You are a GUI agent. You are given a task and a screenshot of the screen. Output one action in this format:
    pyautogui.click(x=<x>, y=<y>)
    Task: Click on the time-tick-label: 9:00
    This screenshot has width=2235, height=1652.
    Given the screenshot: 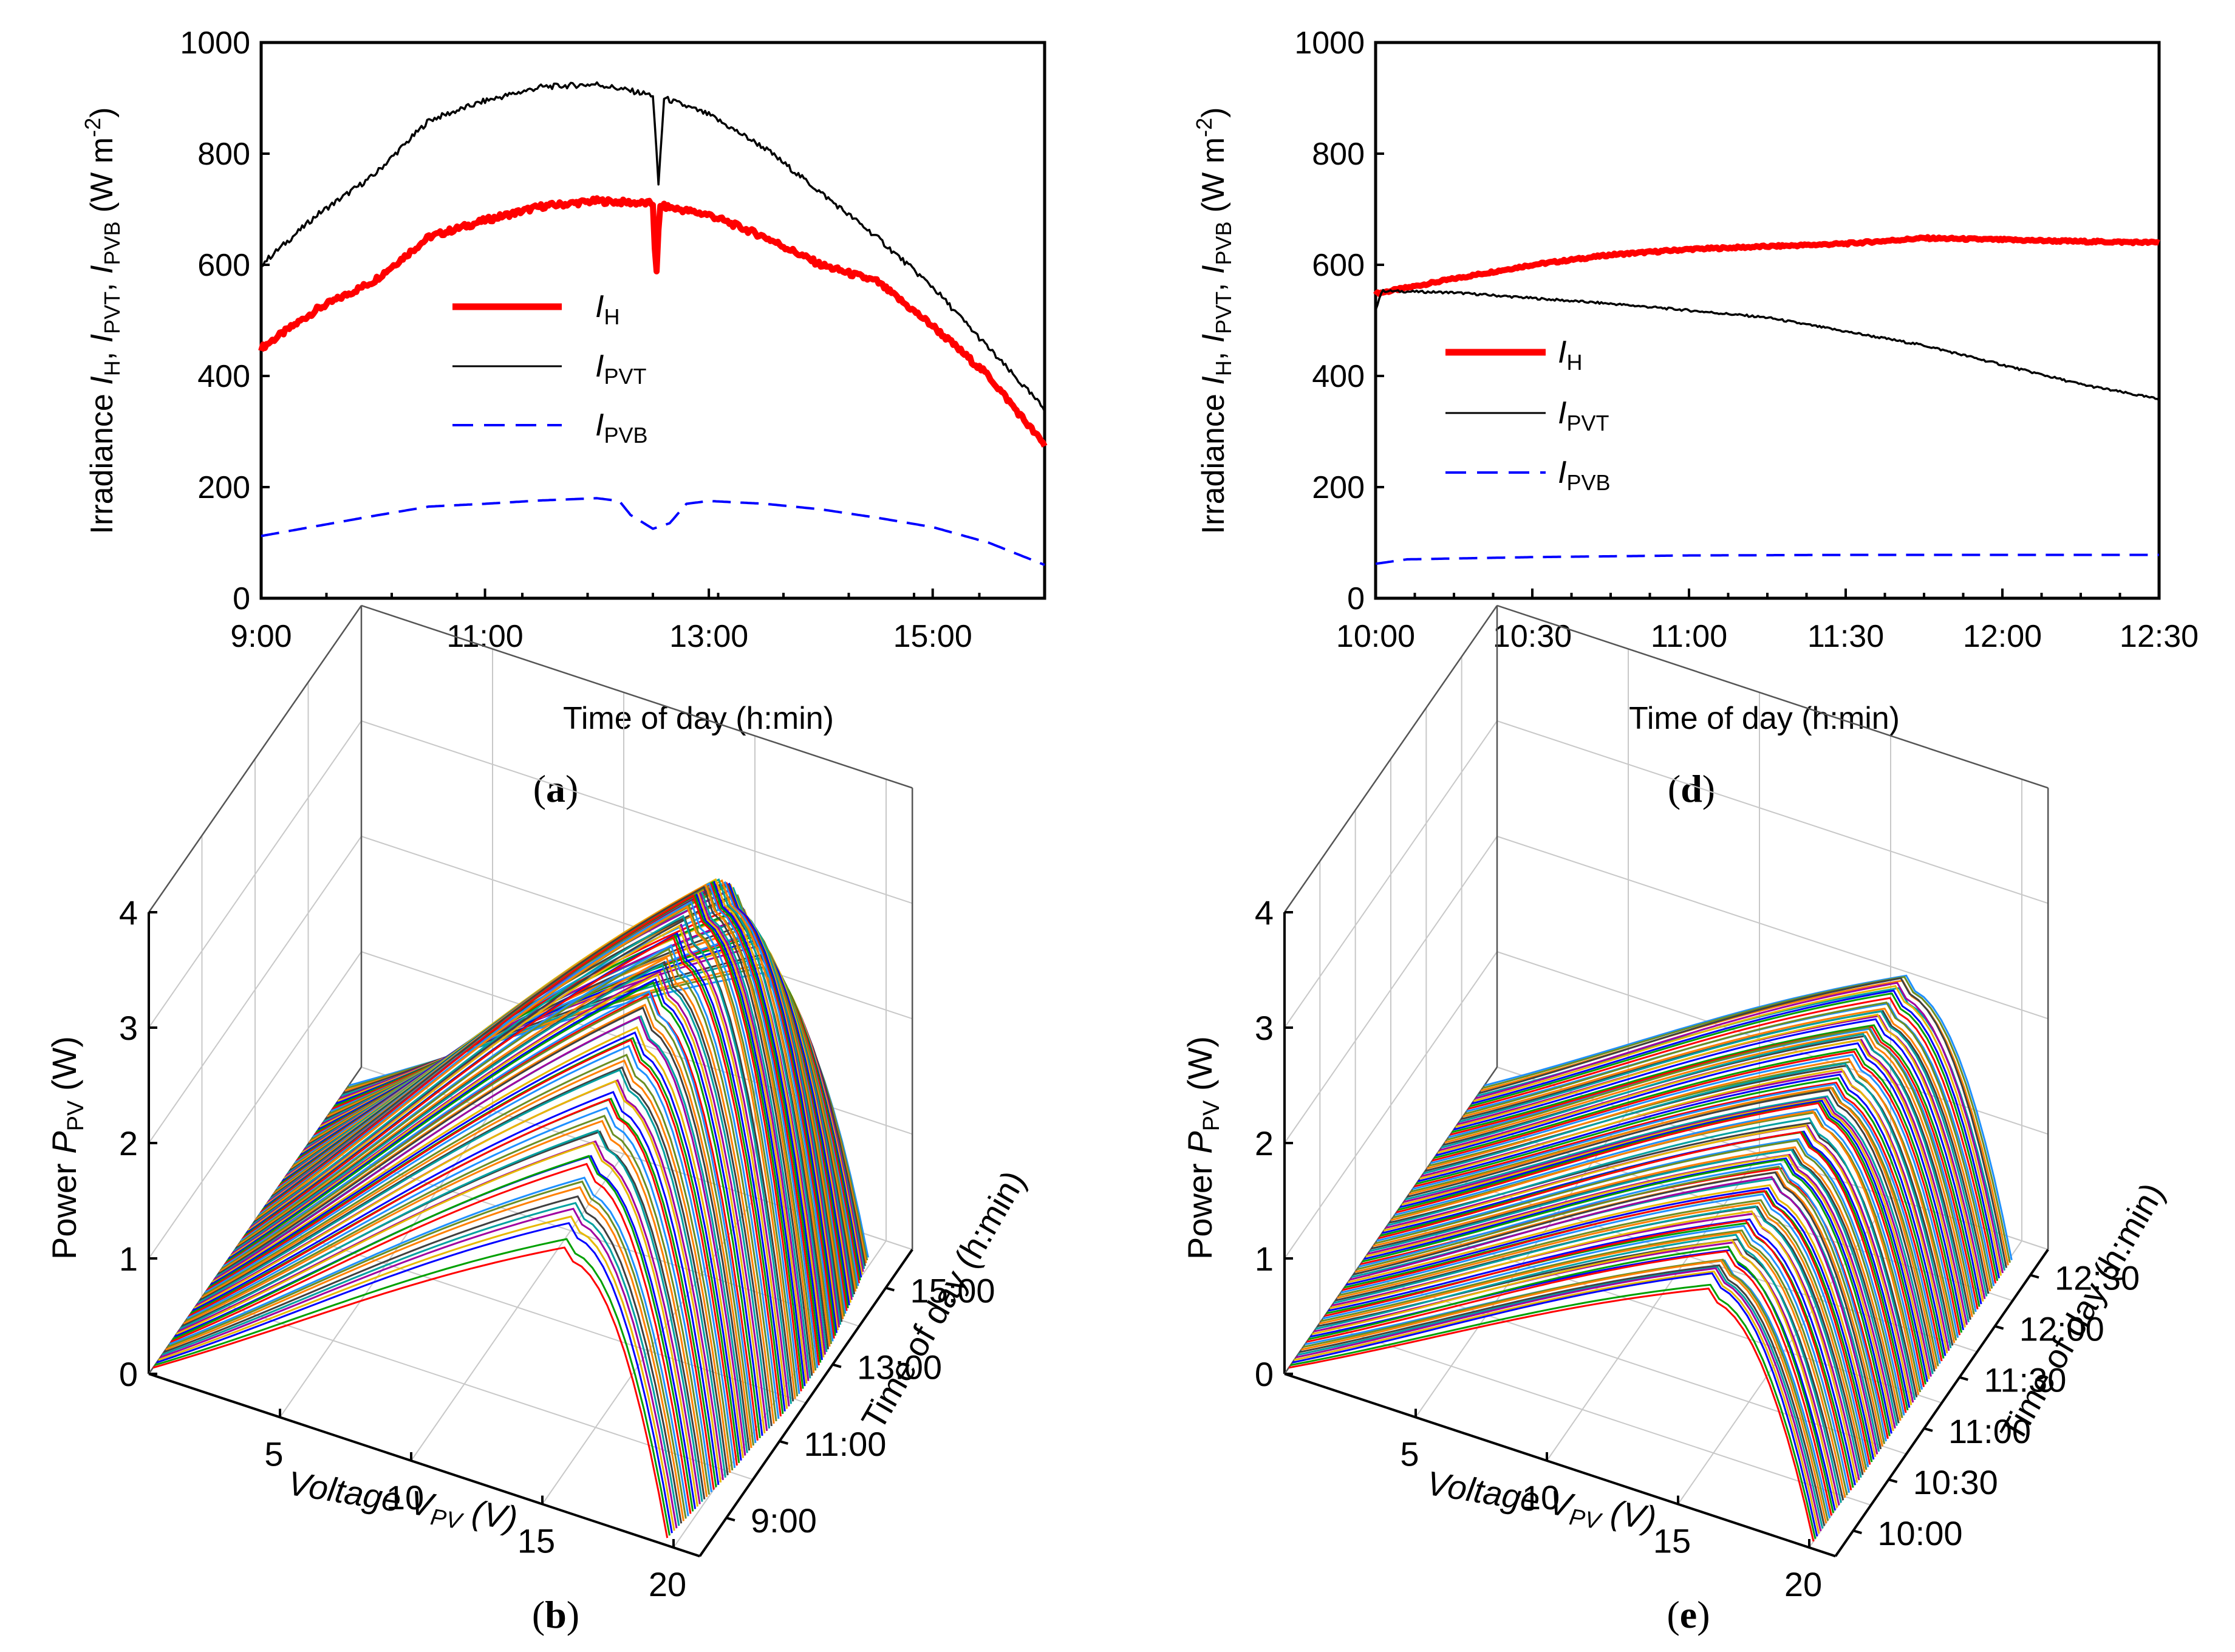 What is the action you would take?
    pyautogui.click(x=784, y=1520)
    